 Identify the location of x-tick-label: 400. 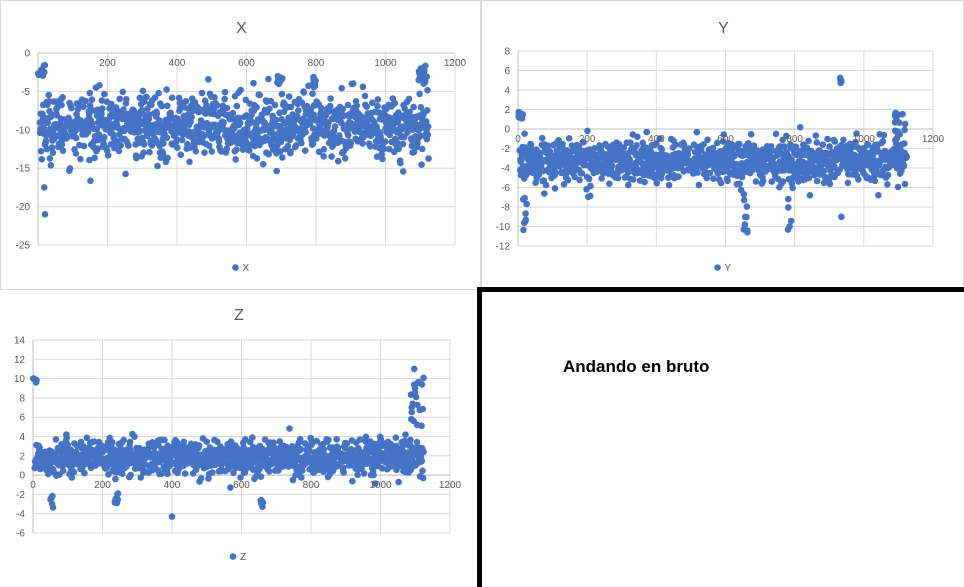
(172, 485).